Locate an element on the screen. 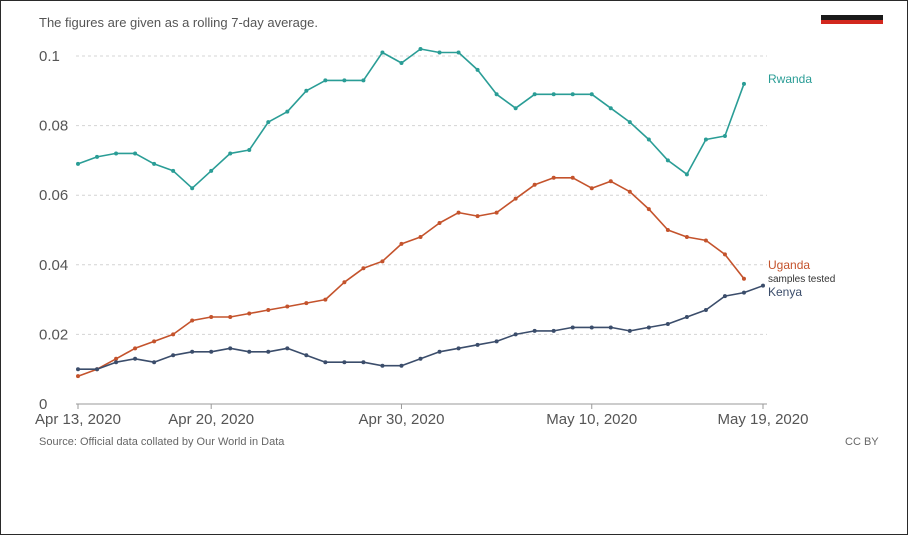 The image size is (908, 535). flag-icon is located at coordinates (852, 20).